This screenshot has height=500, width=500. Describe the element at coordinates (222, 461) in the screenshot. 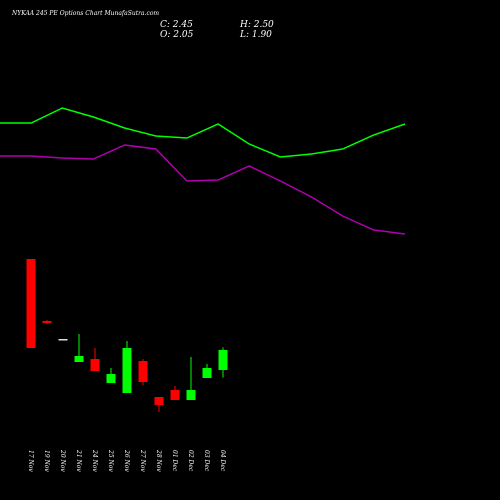

I see `x-tick-label: 04 Dec` at that location.